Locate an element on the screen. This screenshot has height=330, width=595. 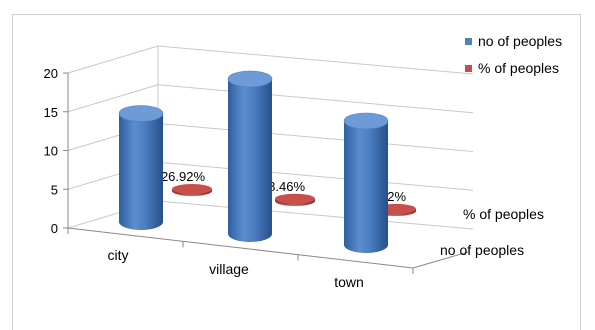
depth-axis-label: no of peoples is located at coordinates (482, 250).